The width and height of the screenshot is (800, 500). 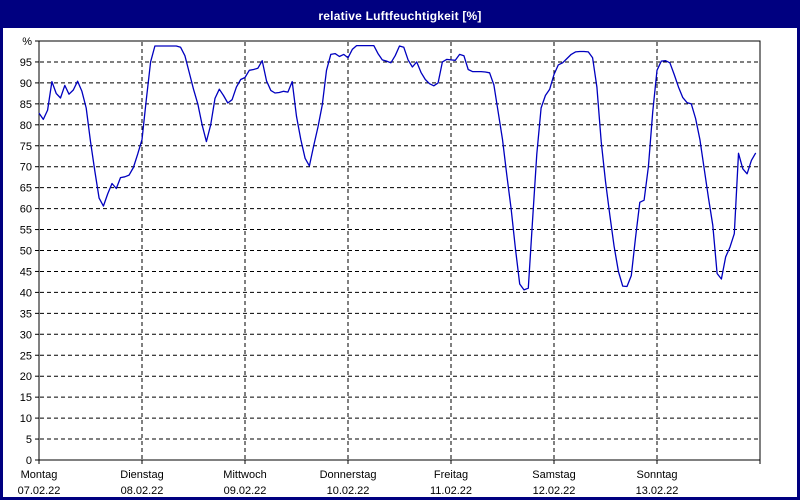 I want to click on svg-text: 25, so click(x=26, y=356).